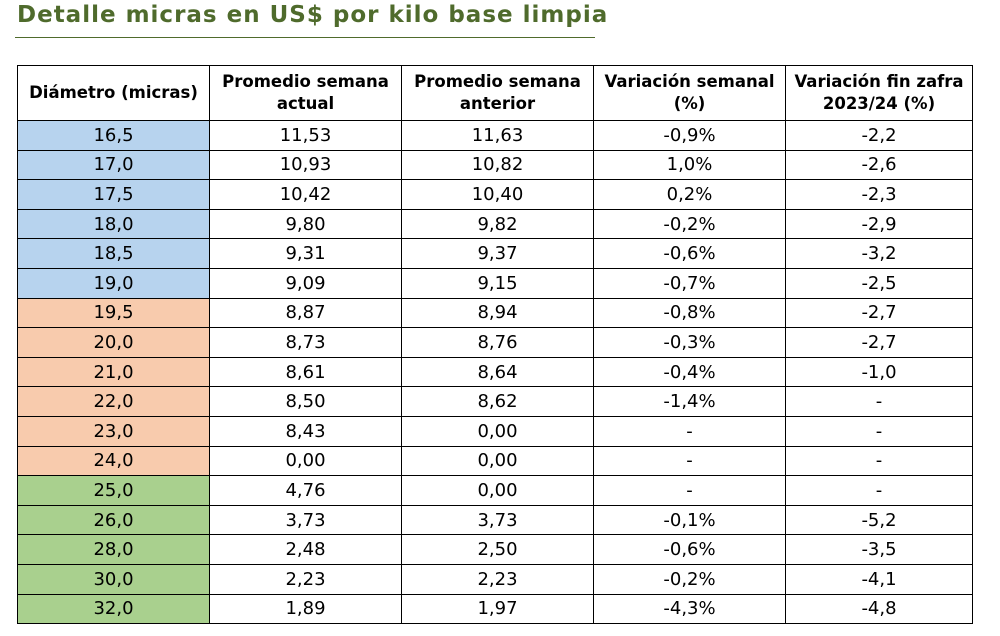  I want to click on cell-diametro: 22,0, so click(113, 401).